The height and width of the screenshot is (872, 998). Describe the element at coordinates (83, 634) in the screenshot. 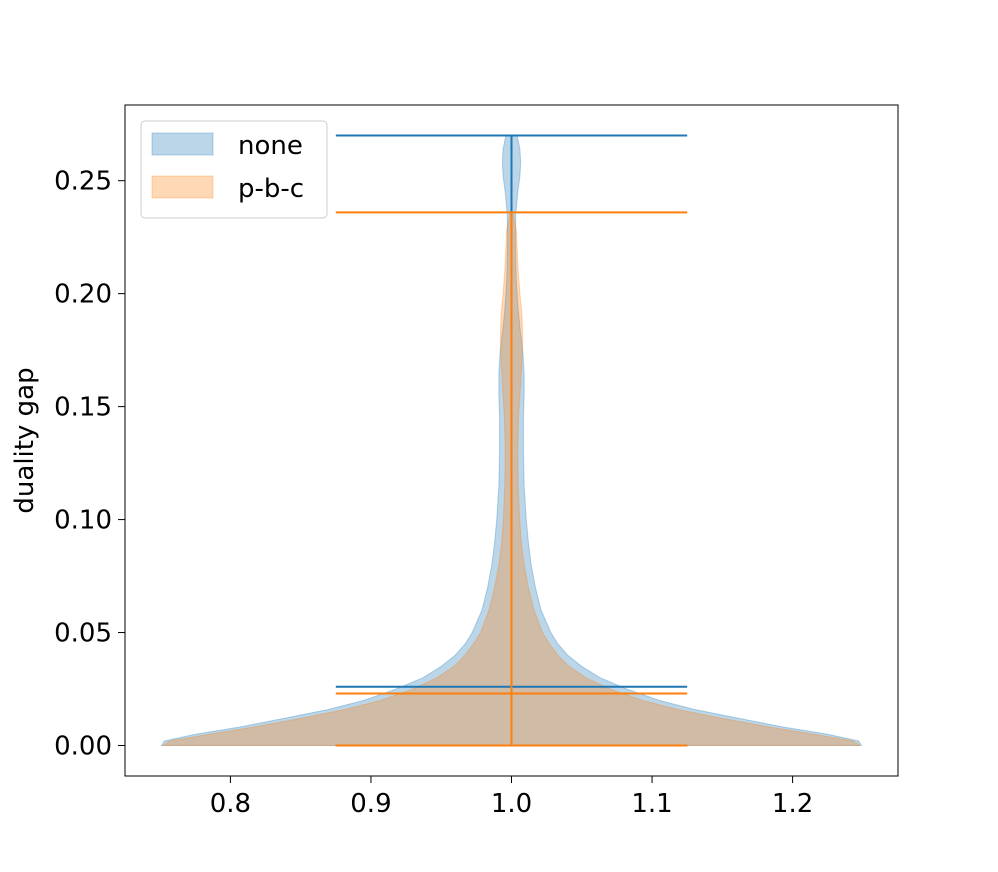

I see `y-tick-label: 0.05` at that location.